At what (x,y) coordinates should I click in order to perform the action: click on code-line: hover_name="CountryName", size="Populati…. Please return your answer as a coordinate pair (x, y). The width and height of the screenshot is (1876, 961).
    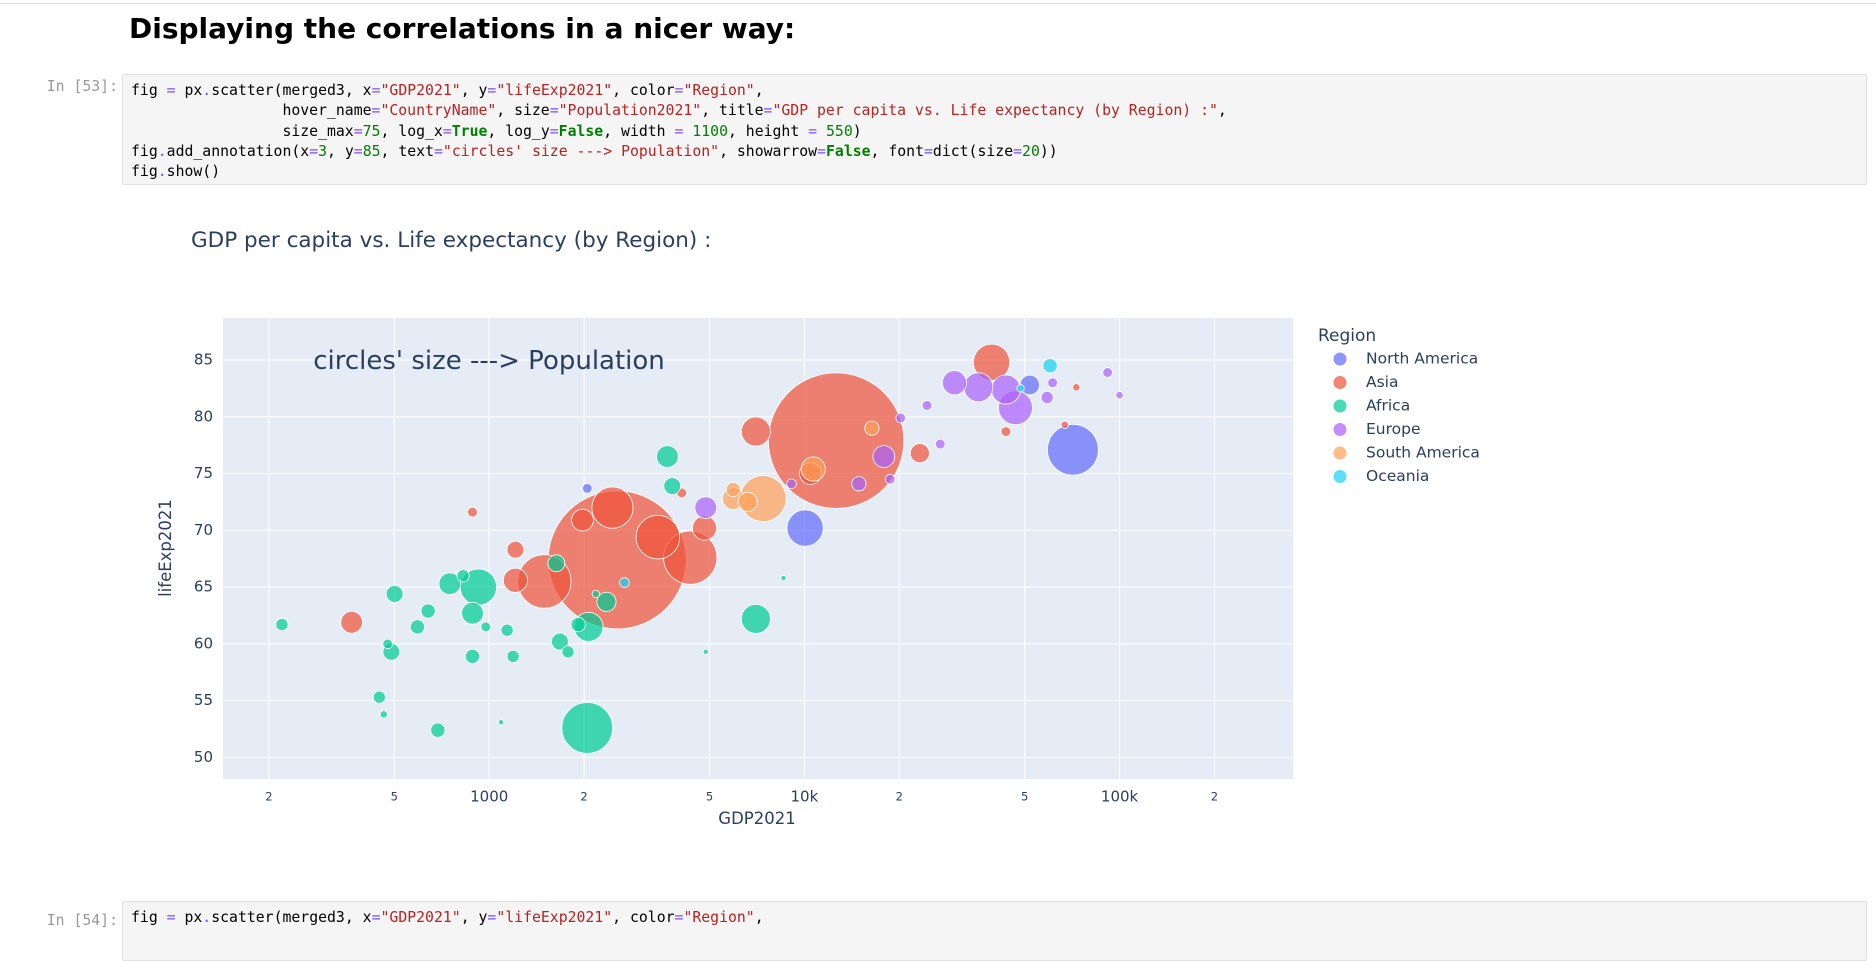
    Looking at the image, I should click on (994, 111).